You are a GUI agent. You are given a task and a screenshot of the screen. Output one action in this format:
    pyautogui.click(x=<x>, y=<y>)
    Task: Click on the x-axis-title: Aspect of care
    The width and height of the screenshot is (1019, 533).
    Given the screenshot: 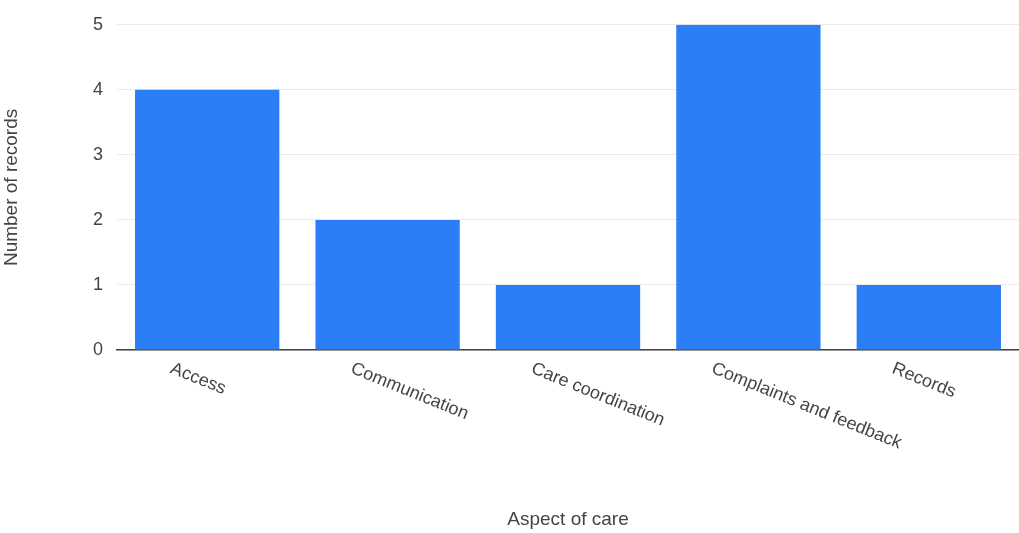 What is the action you would take?
    pyautogui.click(x=568, y=518)
    